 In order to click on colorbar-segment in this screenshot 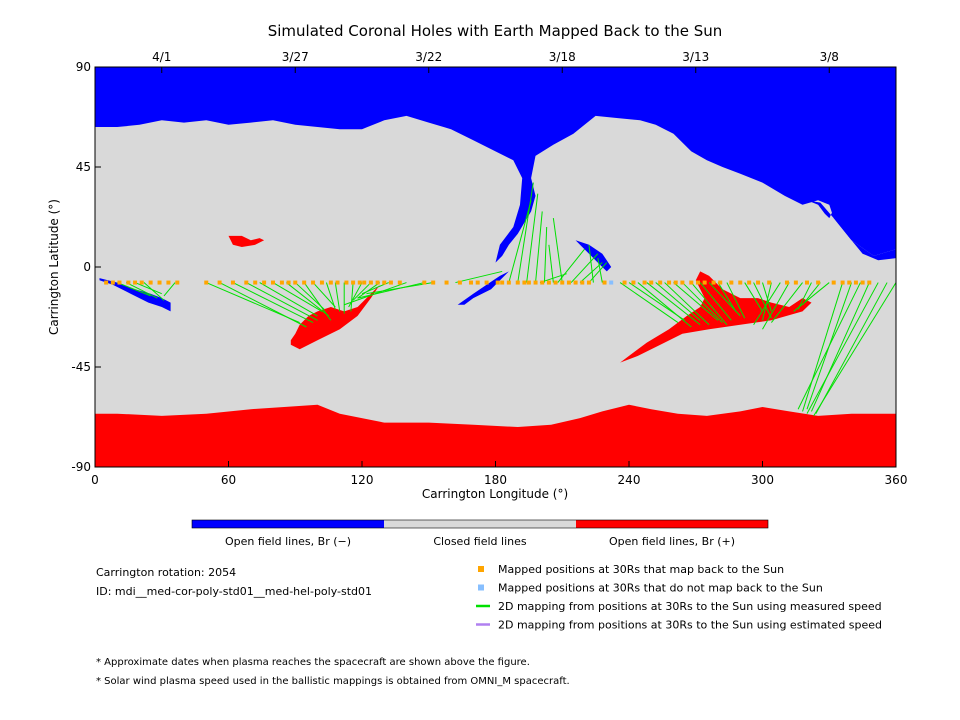, I will do `click(480, 524)`.